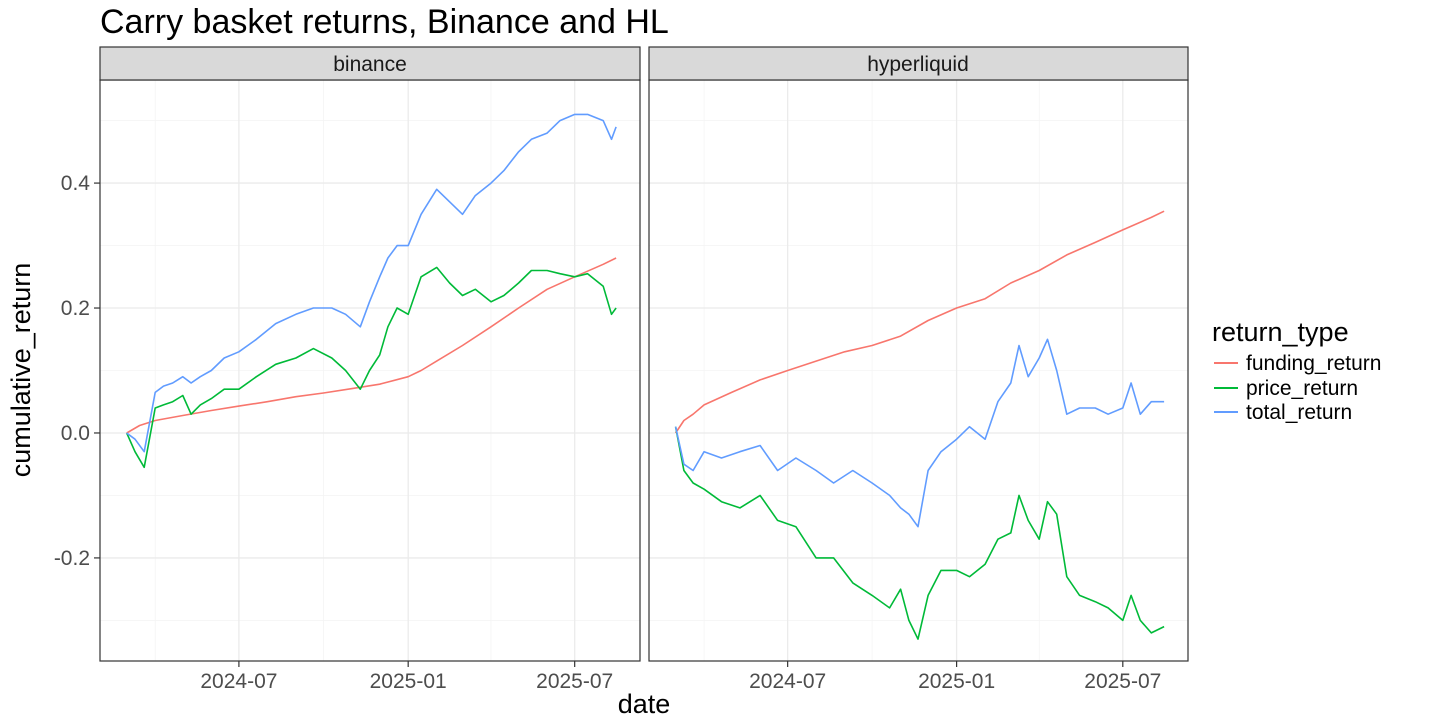  Describe the element at coordinates (1299, 412) in the screenshot. I see `legend-label-total-return: total_return` at that location.